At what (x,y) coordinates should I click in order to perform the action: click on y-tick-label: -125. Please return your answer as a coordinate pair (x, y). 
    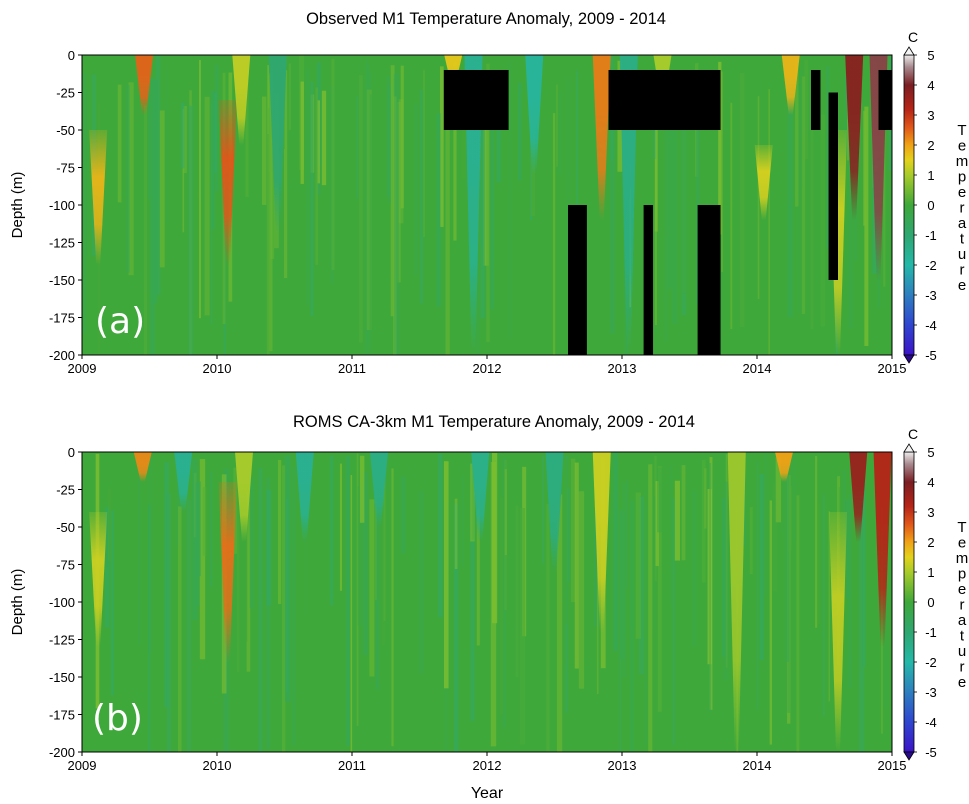
    Looking at the image, I should click on (62, 640).